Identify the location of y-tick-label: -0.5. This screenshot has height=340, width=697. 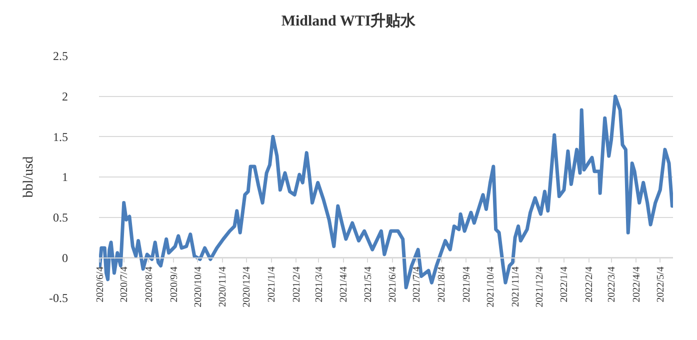
(58, 298).